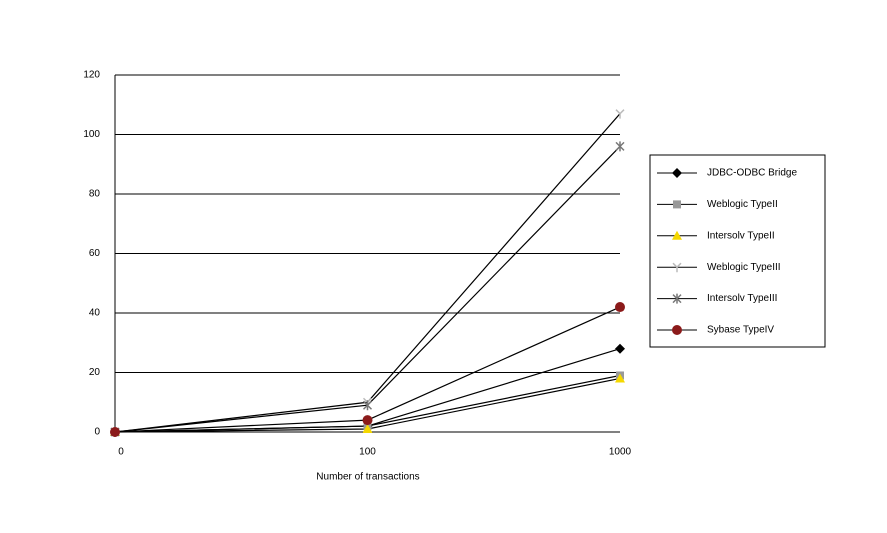  I want to click on legend-label: Sybase TypeIV, so click(740, 330).